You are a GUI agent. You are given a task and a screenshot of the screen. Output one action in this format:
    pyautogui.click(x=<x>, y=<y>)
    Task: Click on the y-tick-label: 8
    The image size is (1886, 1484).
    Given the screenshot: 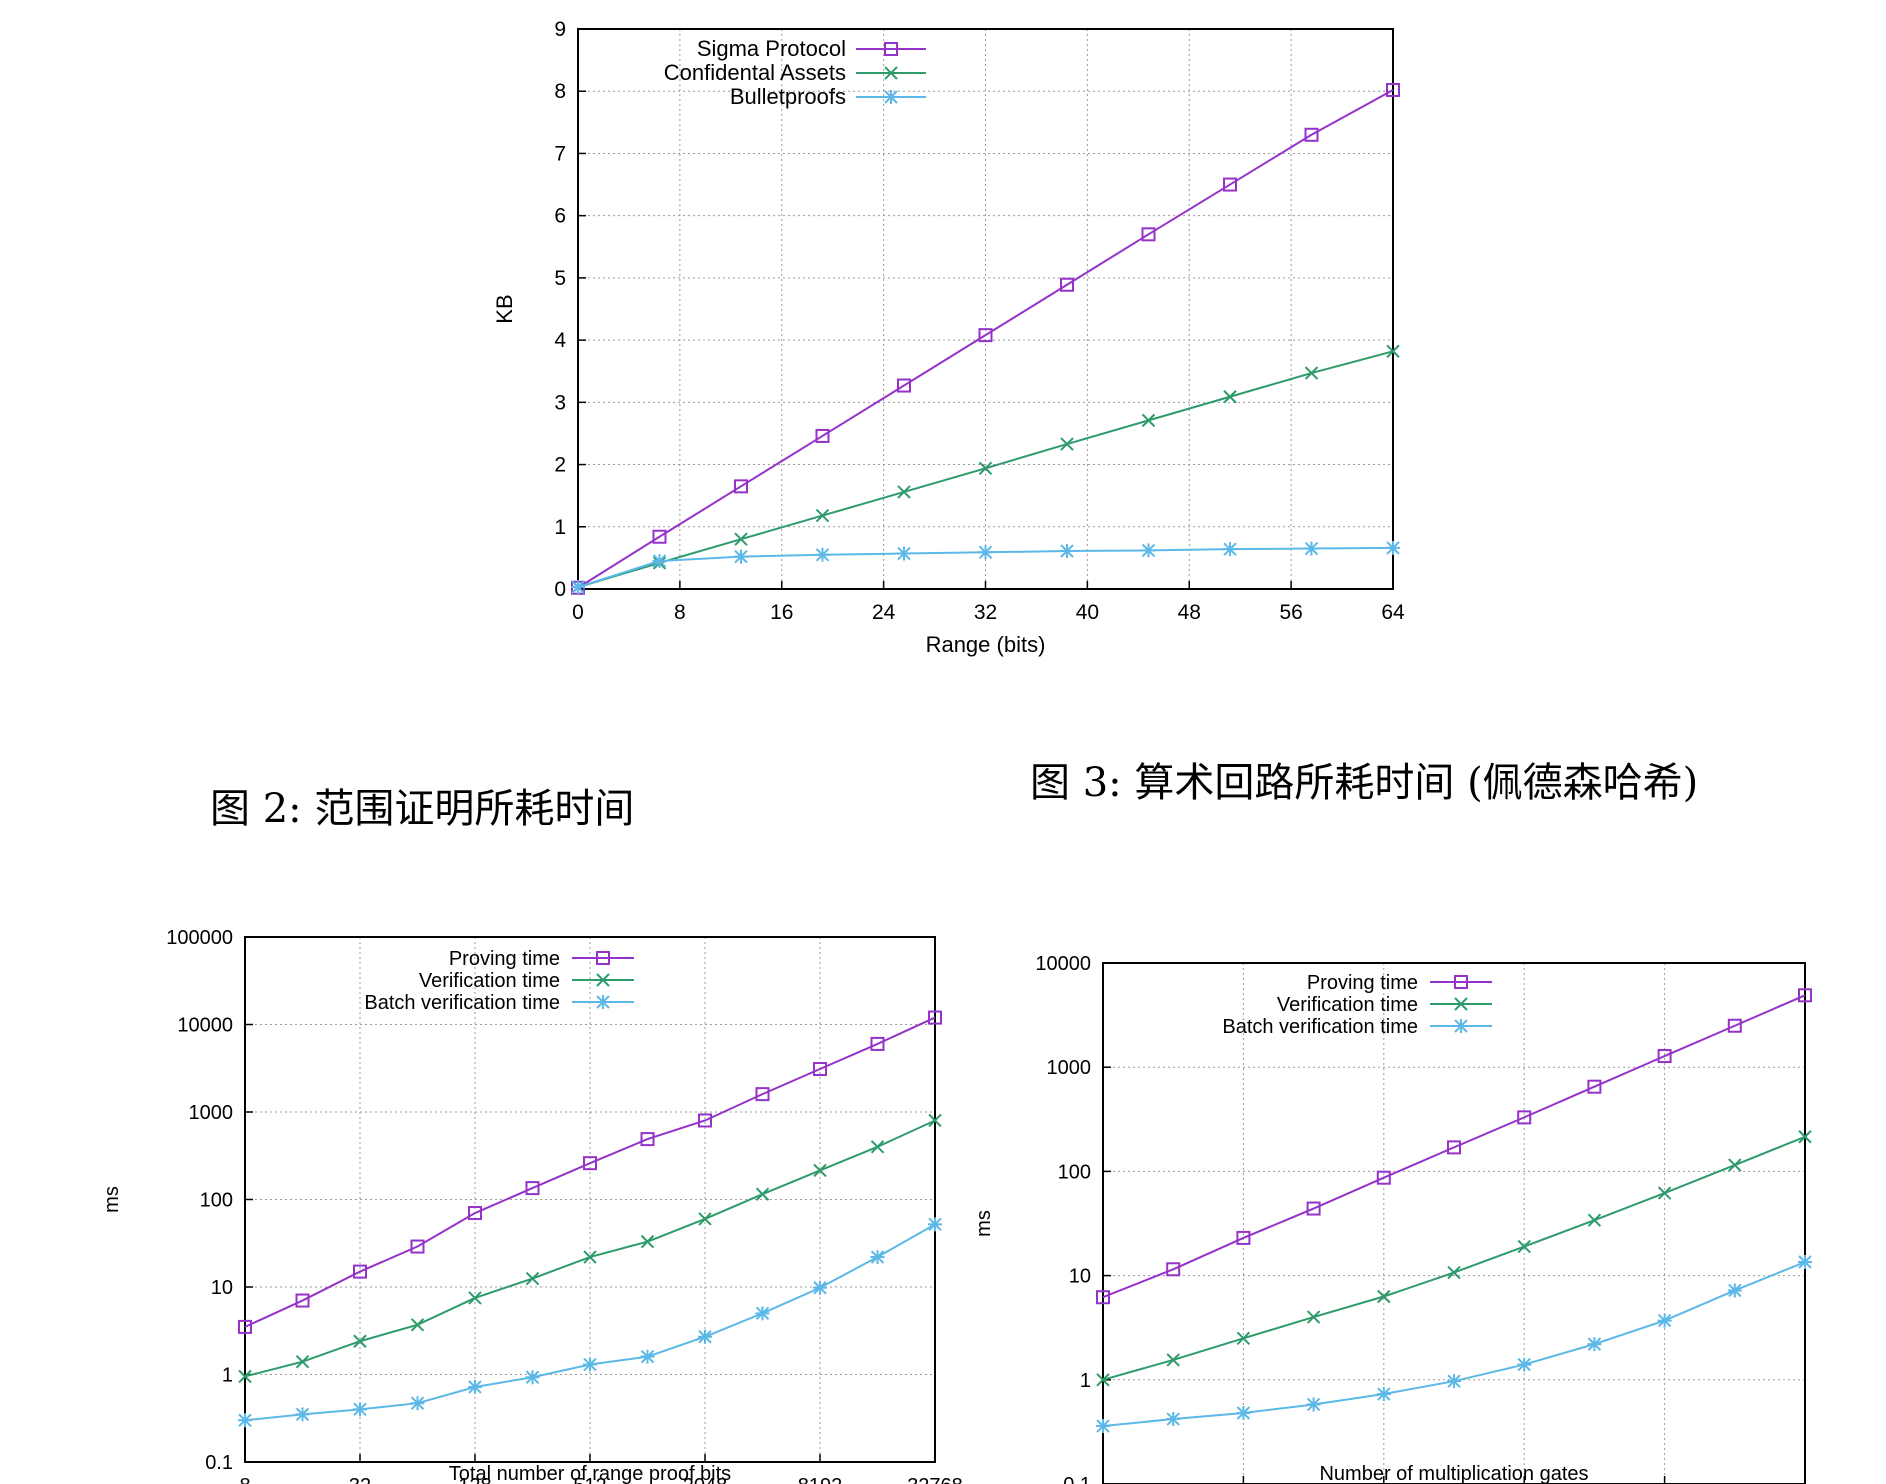 What is the action you would take?
    pyautogui.click(x=560, y=91)
    